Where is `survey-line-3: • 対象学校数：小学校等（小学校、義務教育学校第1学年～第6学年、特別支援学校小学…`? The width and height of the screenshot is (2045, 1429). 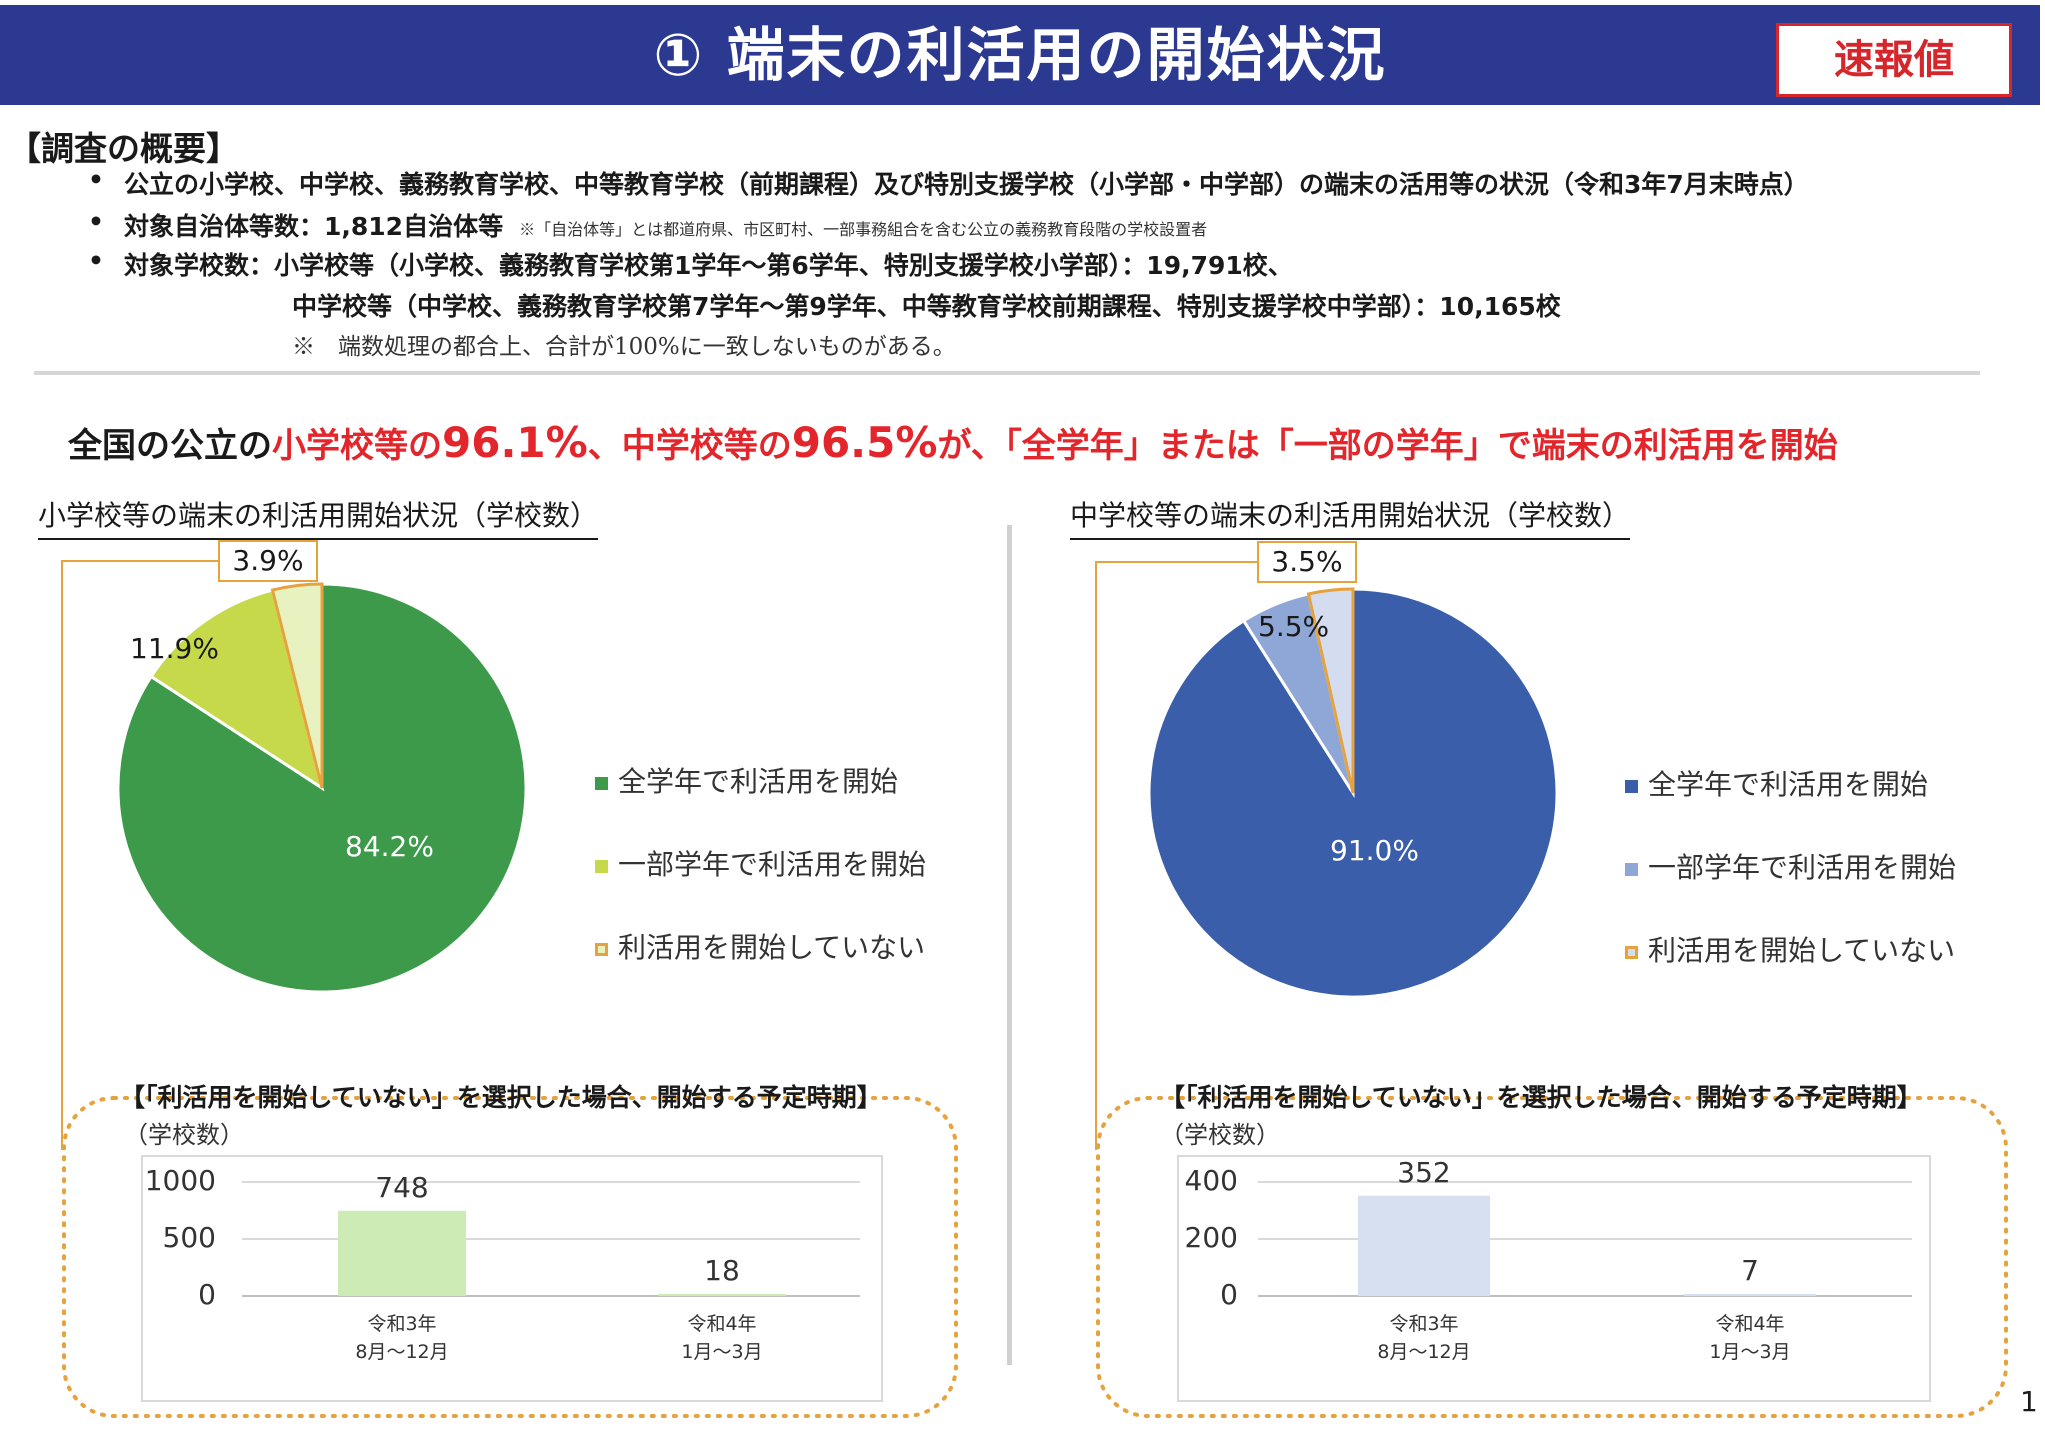 survey-line-3: • 対象学校数：小学校等（小学校、義務教育学校第1学年～第6学年、特別支援学校小学… is located at coordinates (690, 264).